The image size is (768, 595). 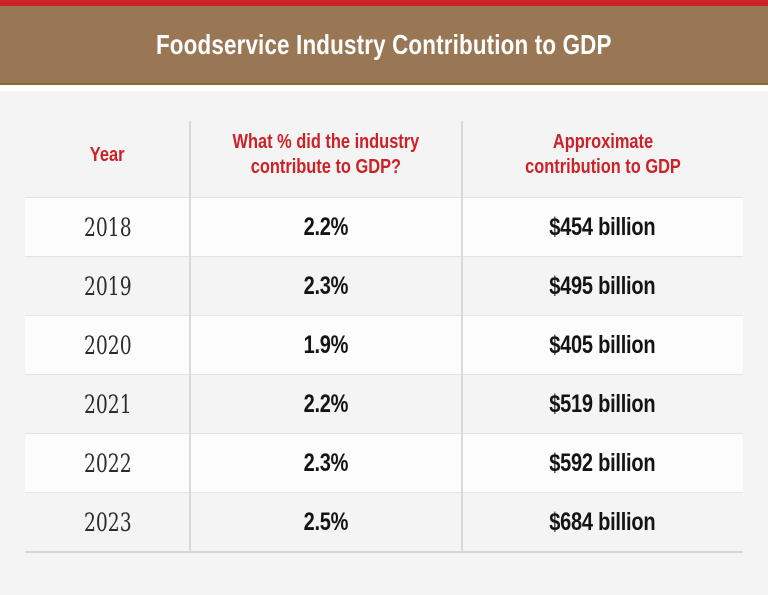 I want to click on year-cell: 2022, so click(x=107, y=463).